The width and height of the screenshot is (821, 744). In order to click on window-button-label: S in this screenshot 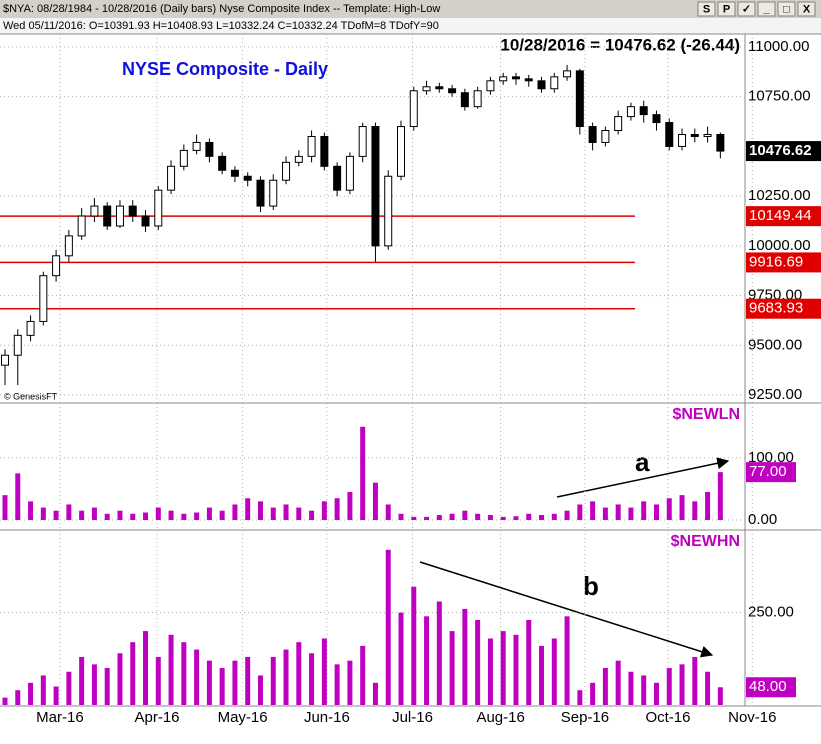, I will do `click(706, 9)`.